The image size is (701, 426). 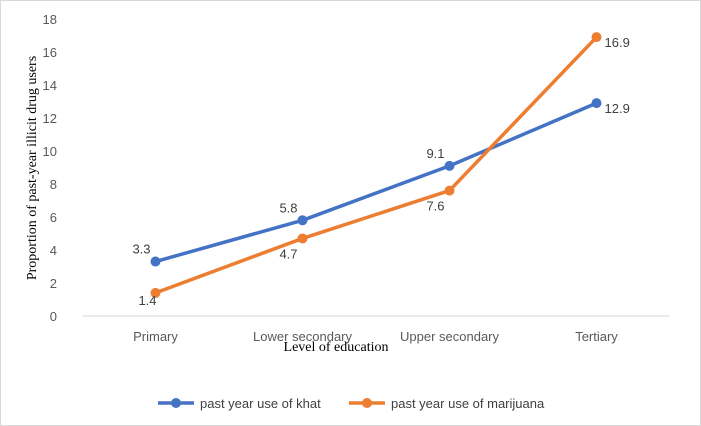 I want to click on y-tick-label: 8, so click(x=53, y=184).